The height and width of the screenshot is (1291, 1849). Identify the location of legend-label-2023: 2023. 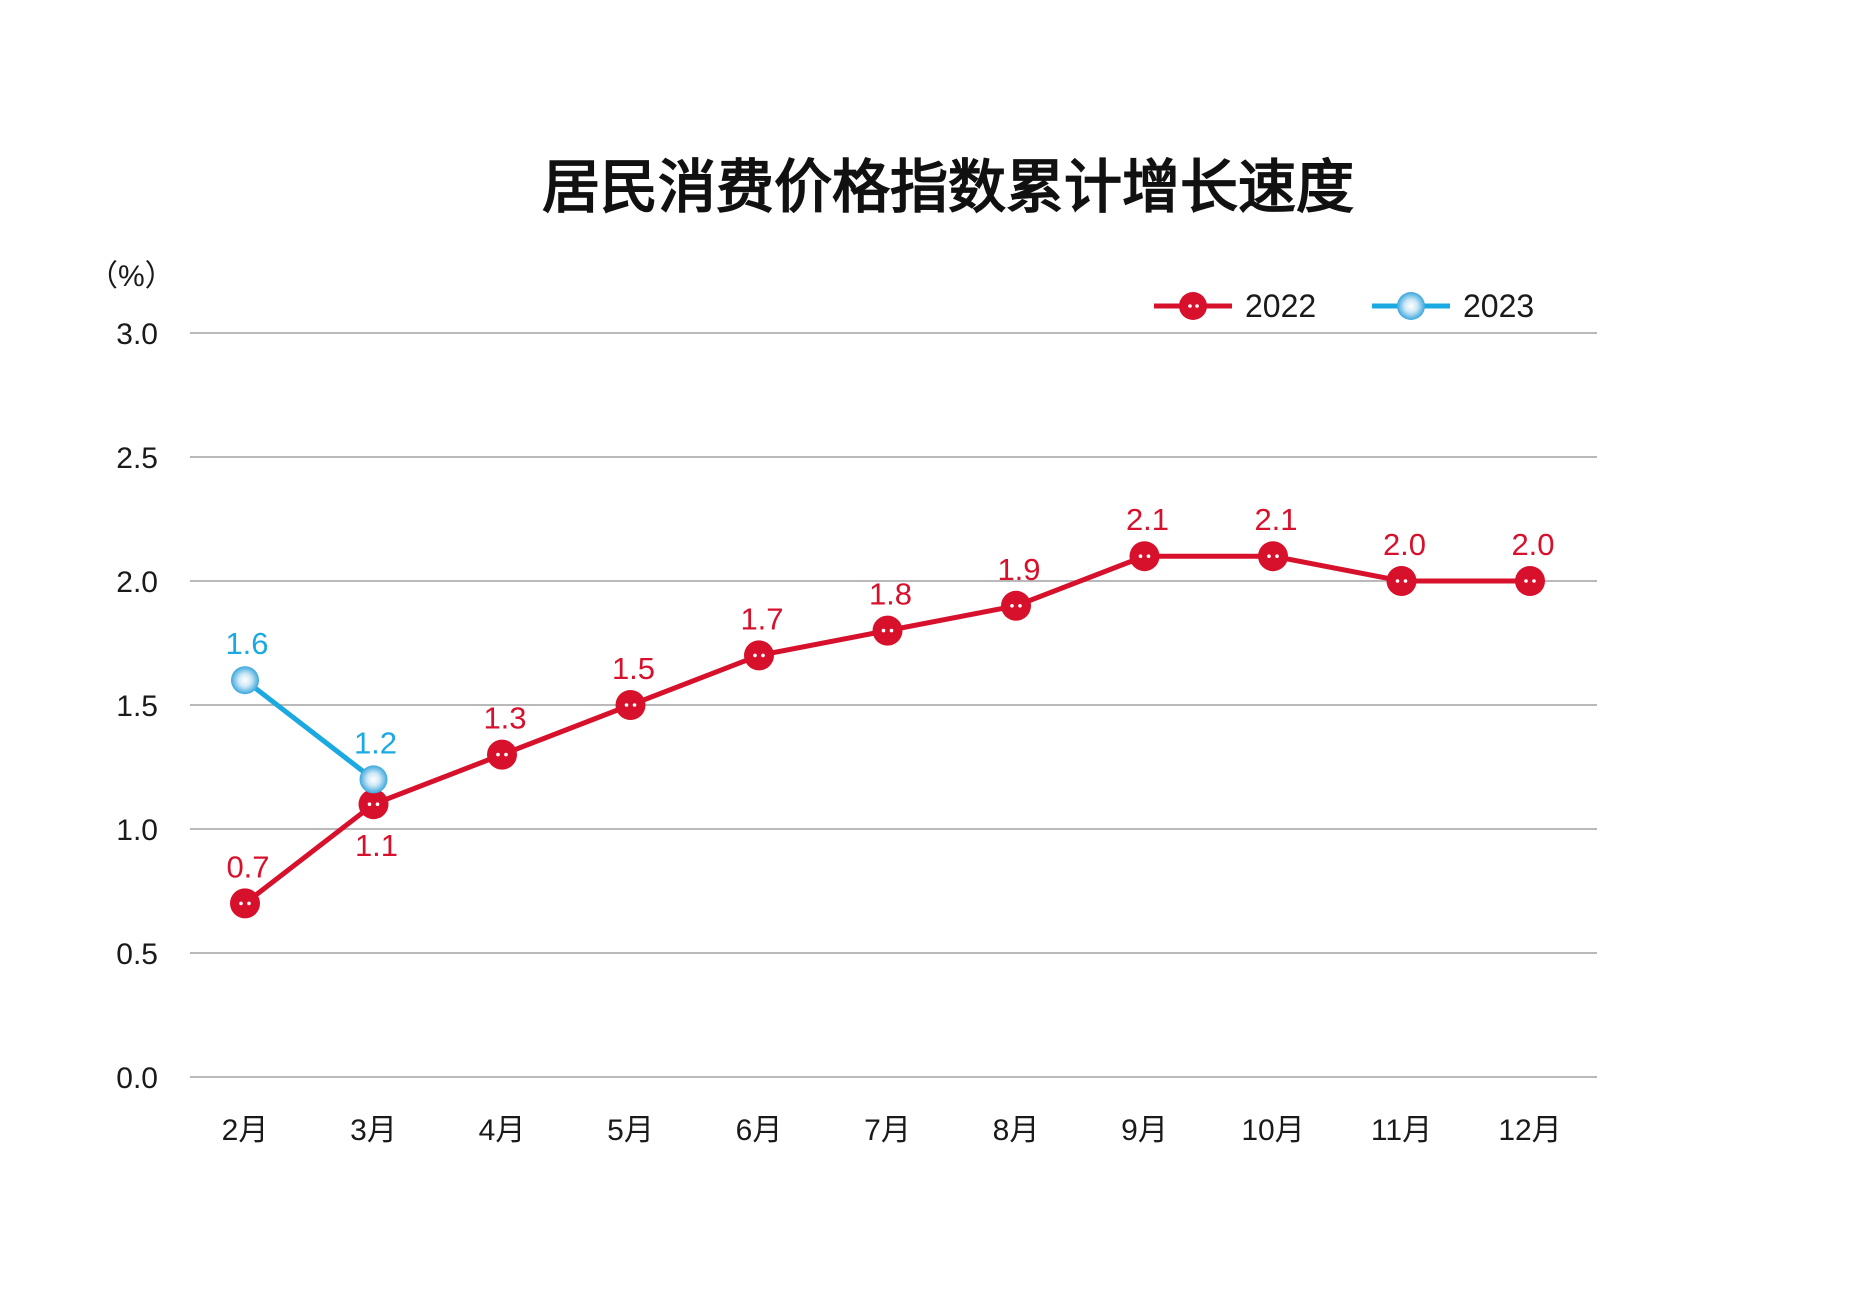
(1498, 306).